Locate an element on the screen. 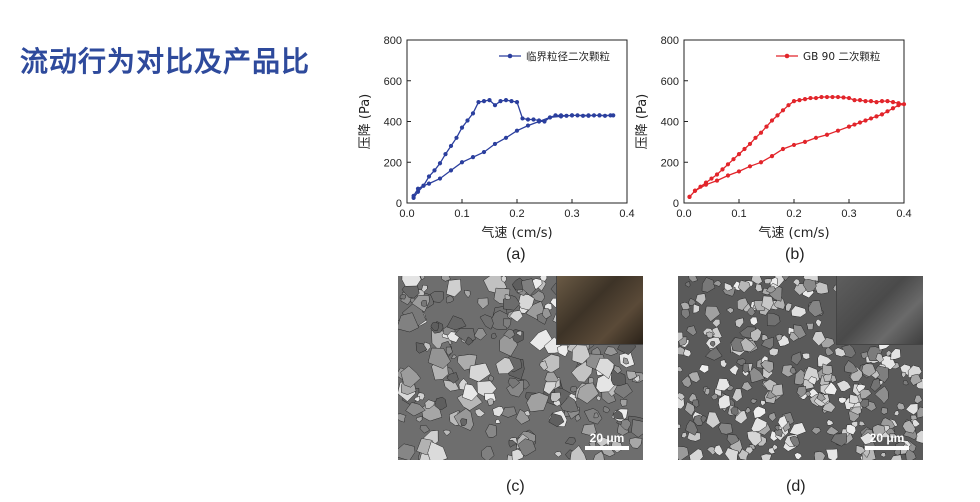 Image resolution: width=980 pixels, height=502 pixels. chart-a-x-tick-label: 0.2 is located at coordinates (516, 214).